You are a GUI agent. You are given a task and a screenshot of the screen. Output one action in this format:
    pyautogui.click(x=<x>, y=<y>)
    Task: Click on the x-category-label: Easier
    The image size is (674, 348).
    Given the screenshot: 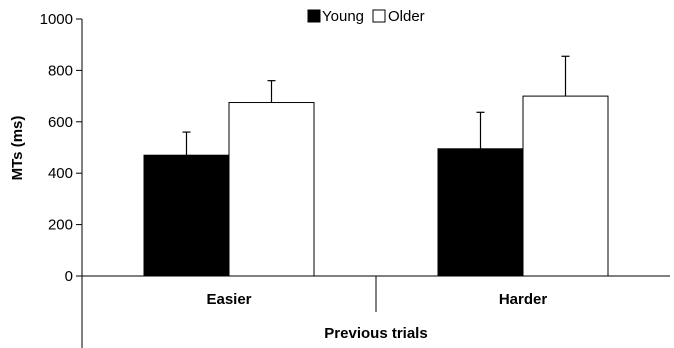 What is the action you would take?
    pyautogui.click(x=228, y=299)
    